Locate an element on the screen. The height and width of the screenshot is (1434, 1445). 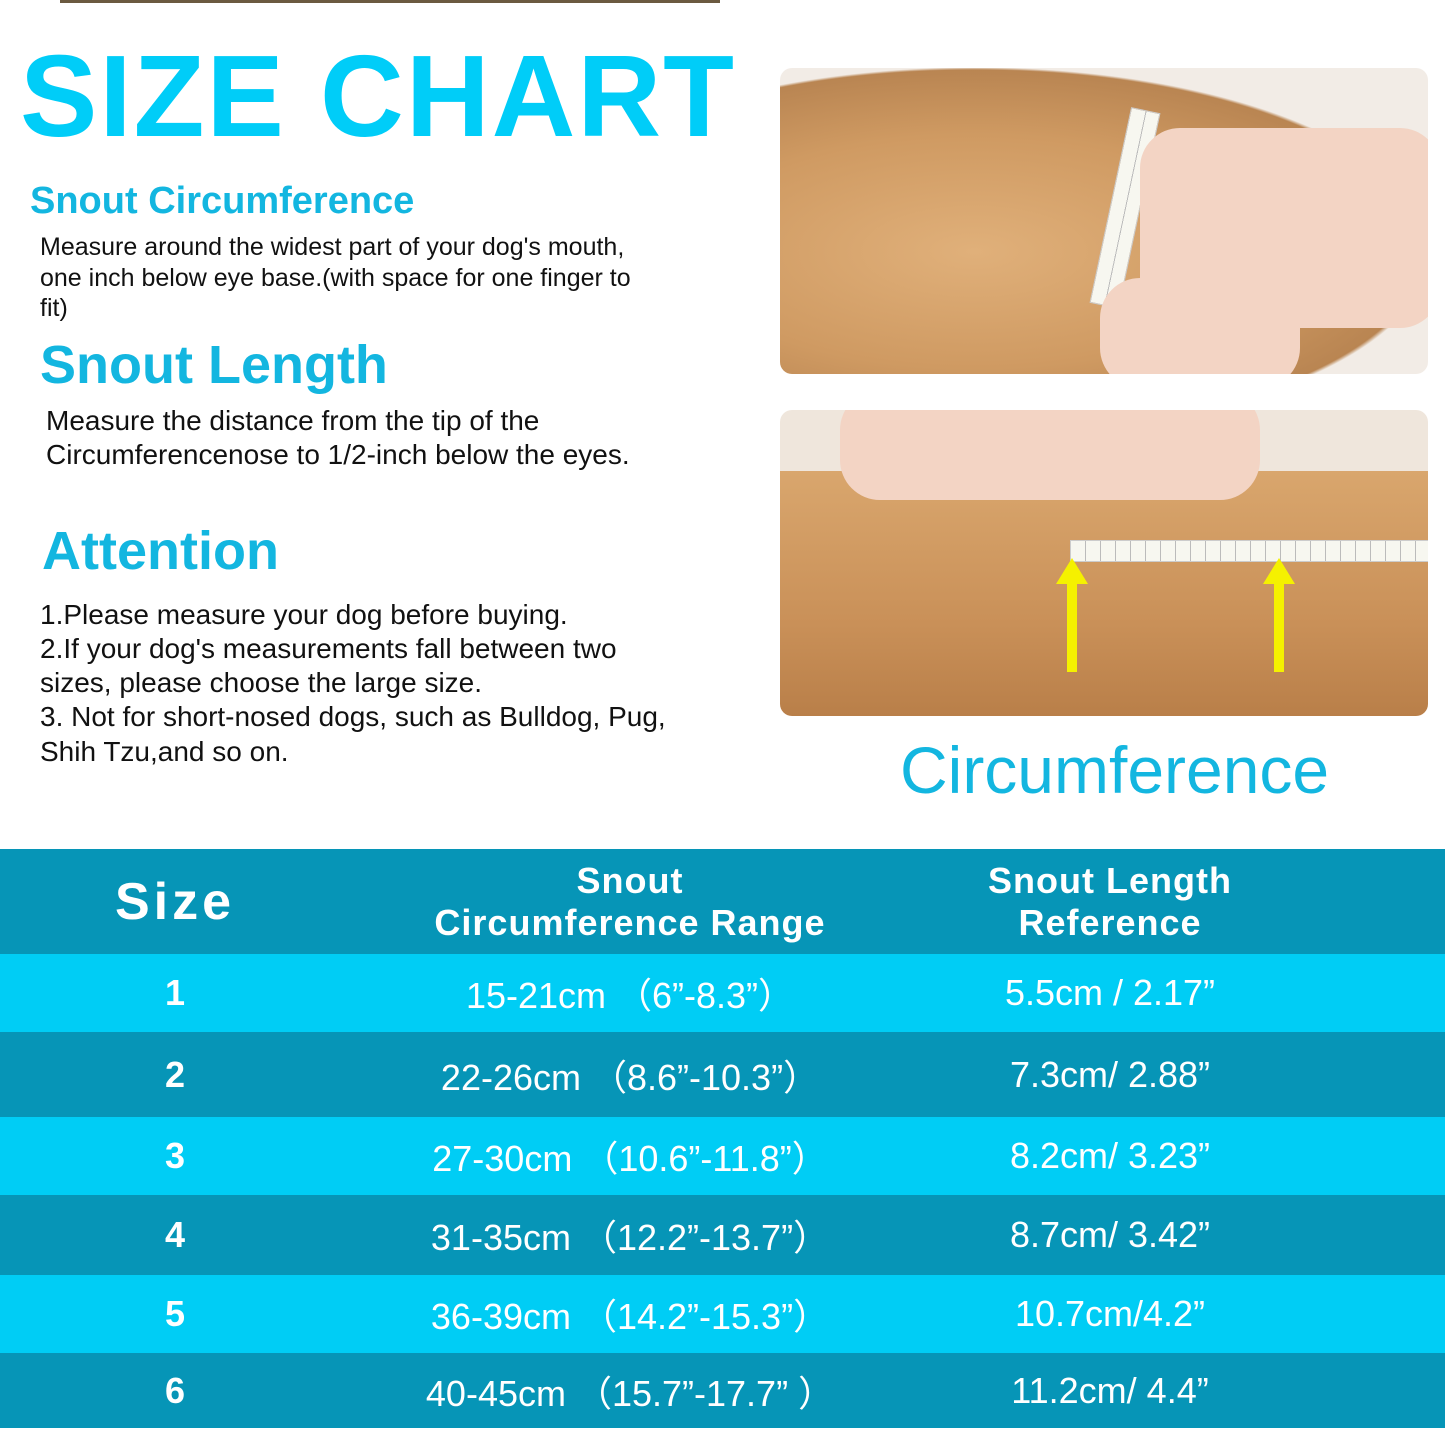
cell-size: 5 is located at coordinates (175, 1313).